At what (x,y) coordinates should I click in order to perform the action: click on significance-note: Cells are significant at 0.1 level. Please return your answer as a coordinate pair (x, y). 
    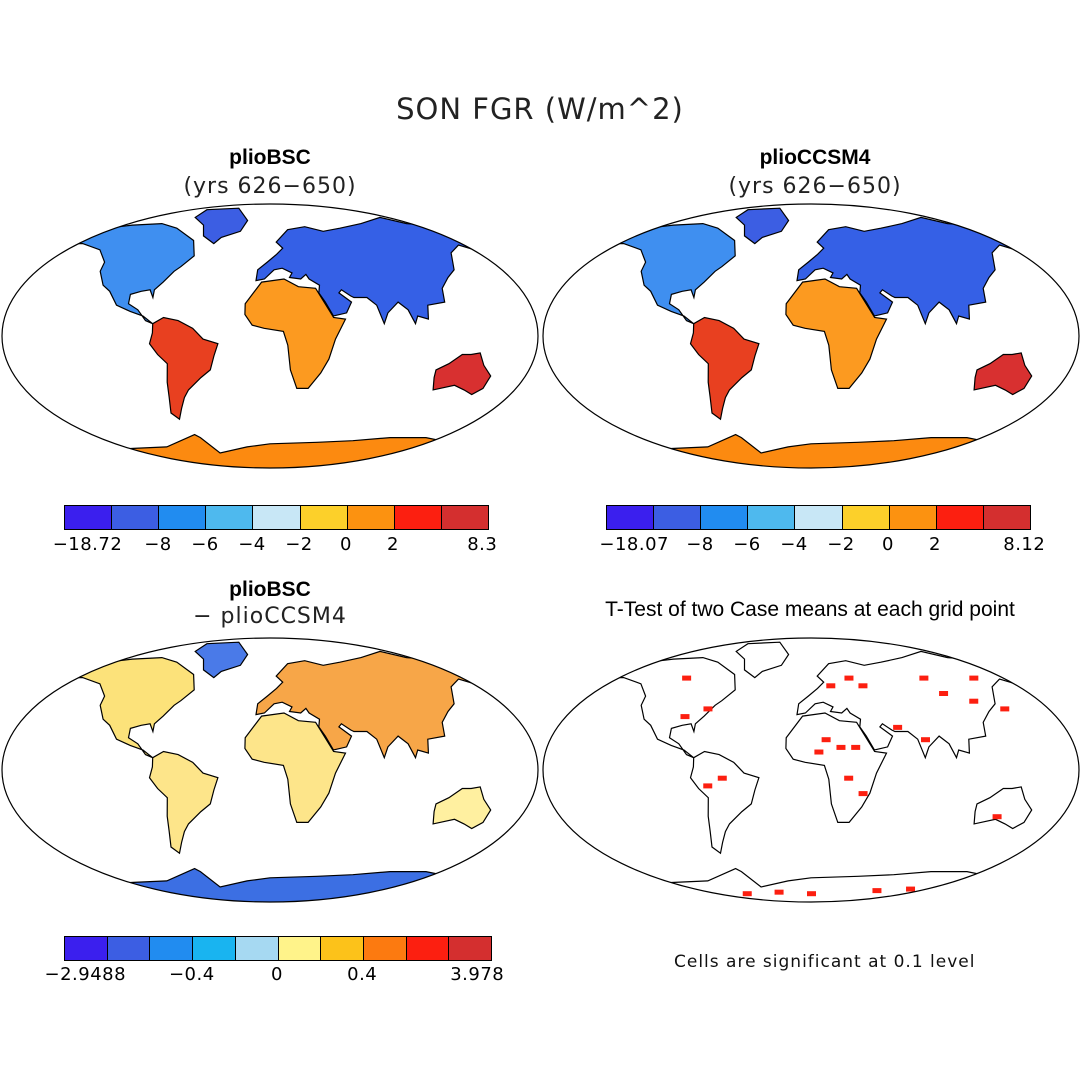
    Looking at the image, I should click on (825, 962).